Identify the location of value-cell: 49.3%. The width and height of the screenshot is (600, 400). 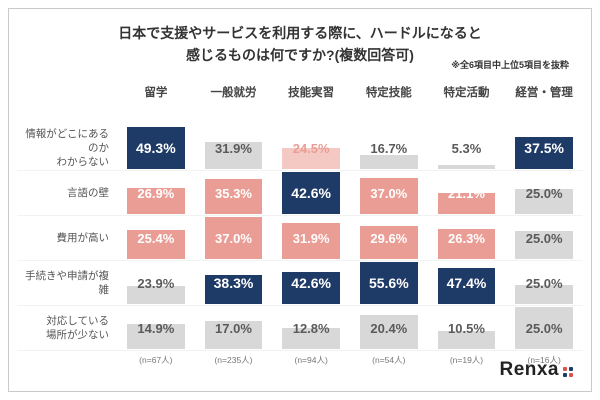
(156, 148).